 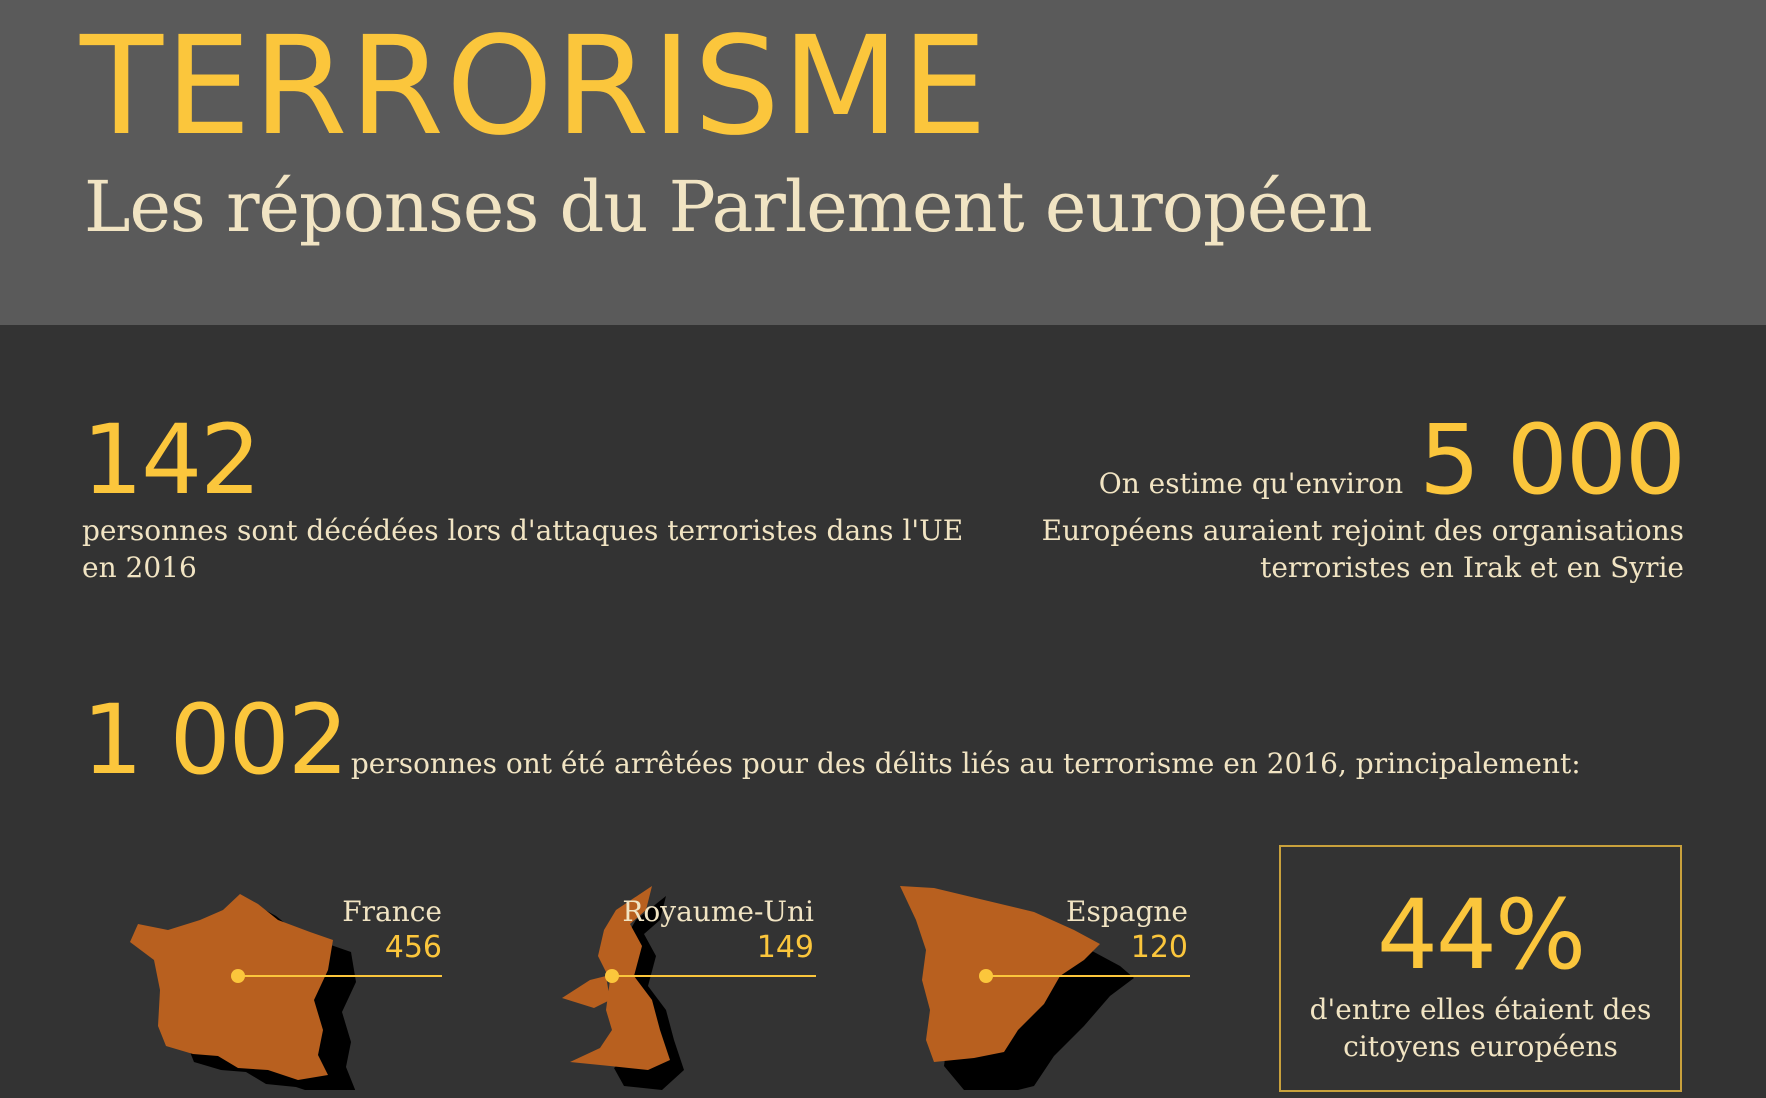 I want to click on fighters-value: 5 000, so click(x=1552, y=460).